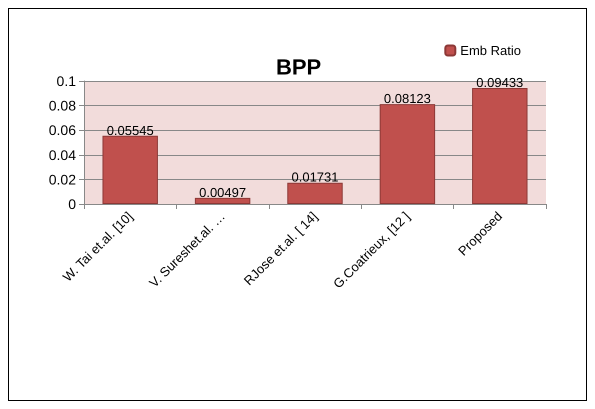  I want to click on y-tick-label: 0.04, so click(62, 154).